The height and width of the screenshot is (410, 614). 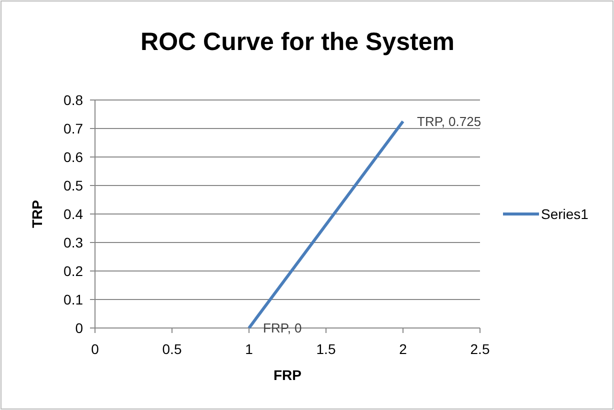 I want to click on x-tick-label: 0.5, so click(x=172, y=349).